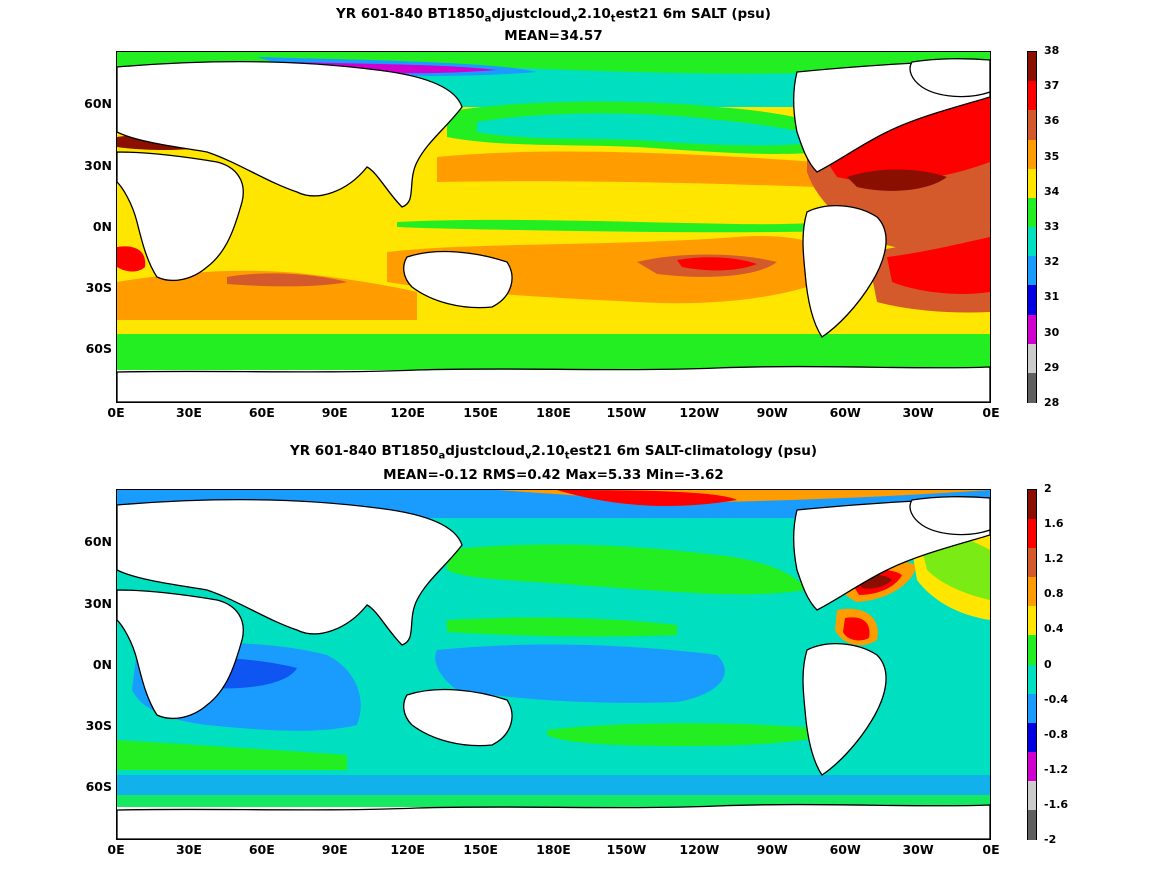  I want to click on colorbar-tick-label: 33, so click(1052, 226).